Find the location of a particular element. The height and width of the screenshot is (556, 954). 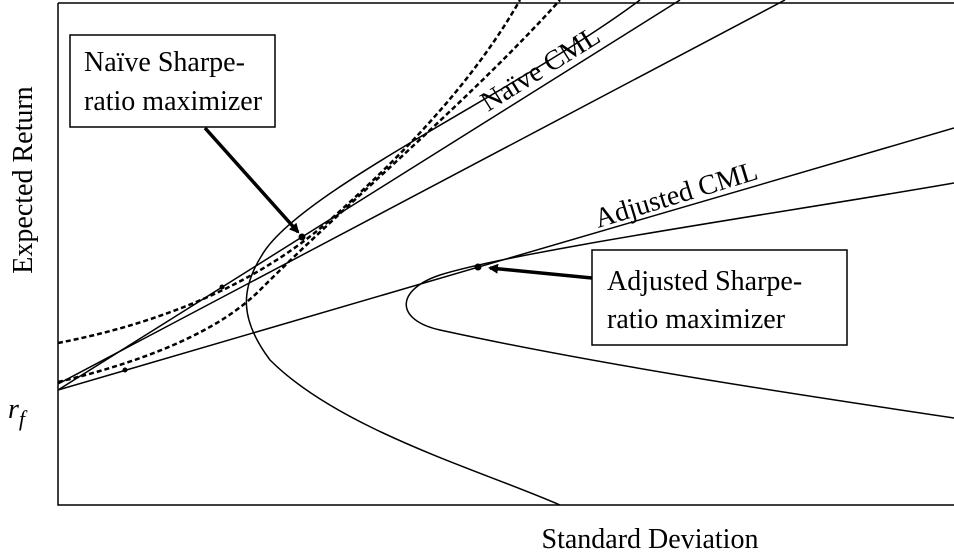

origin-main: r is located at coordinates (13, 409).